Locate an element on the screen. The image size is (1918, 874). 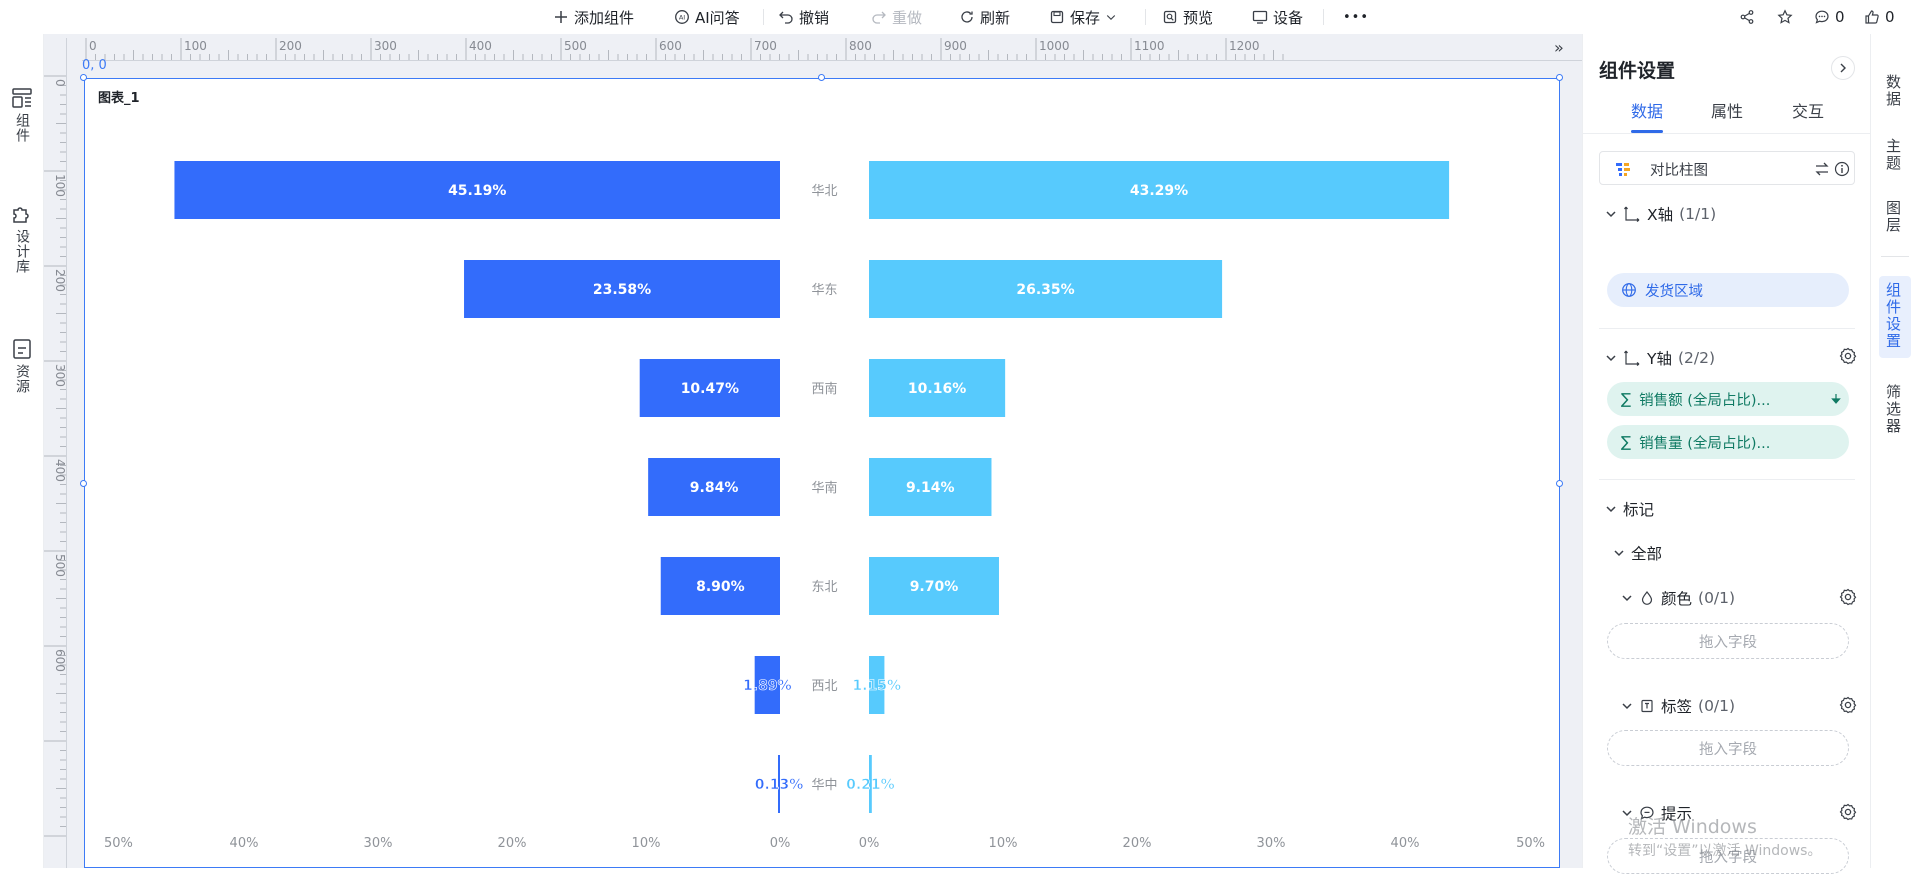
svg-text: AI is located at coordinates (682, 18).